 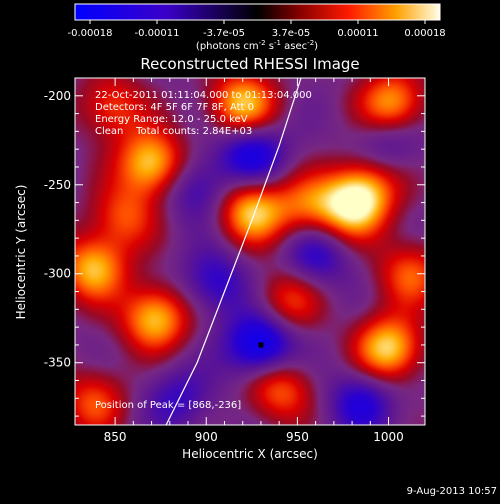 I want to click on colorbar-unit-label: (photons cm-2 s-1 asec-2), so click(x=257, y=45).